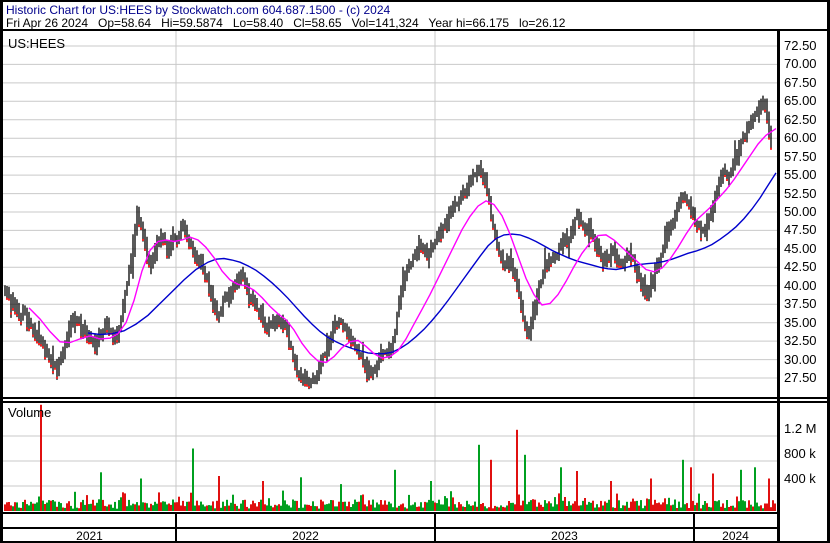  What do you see at coordinates (1, 271) in the screenshot?
I see `border-left` at bounding box center [1, 271].